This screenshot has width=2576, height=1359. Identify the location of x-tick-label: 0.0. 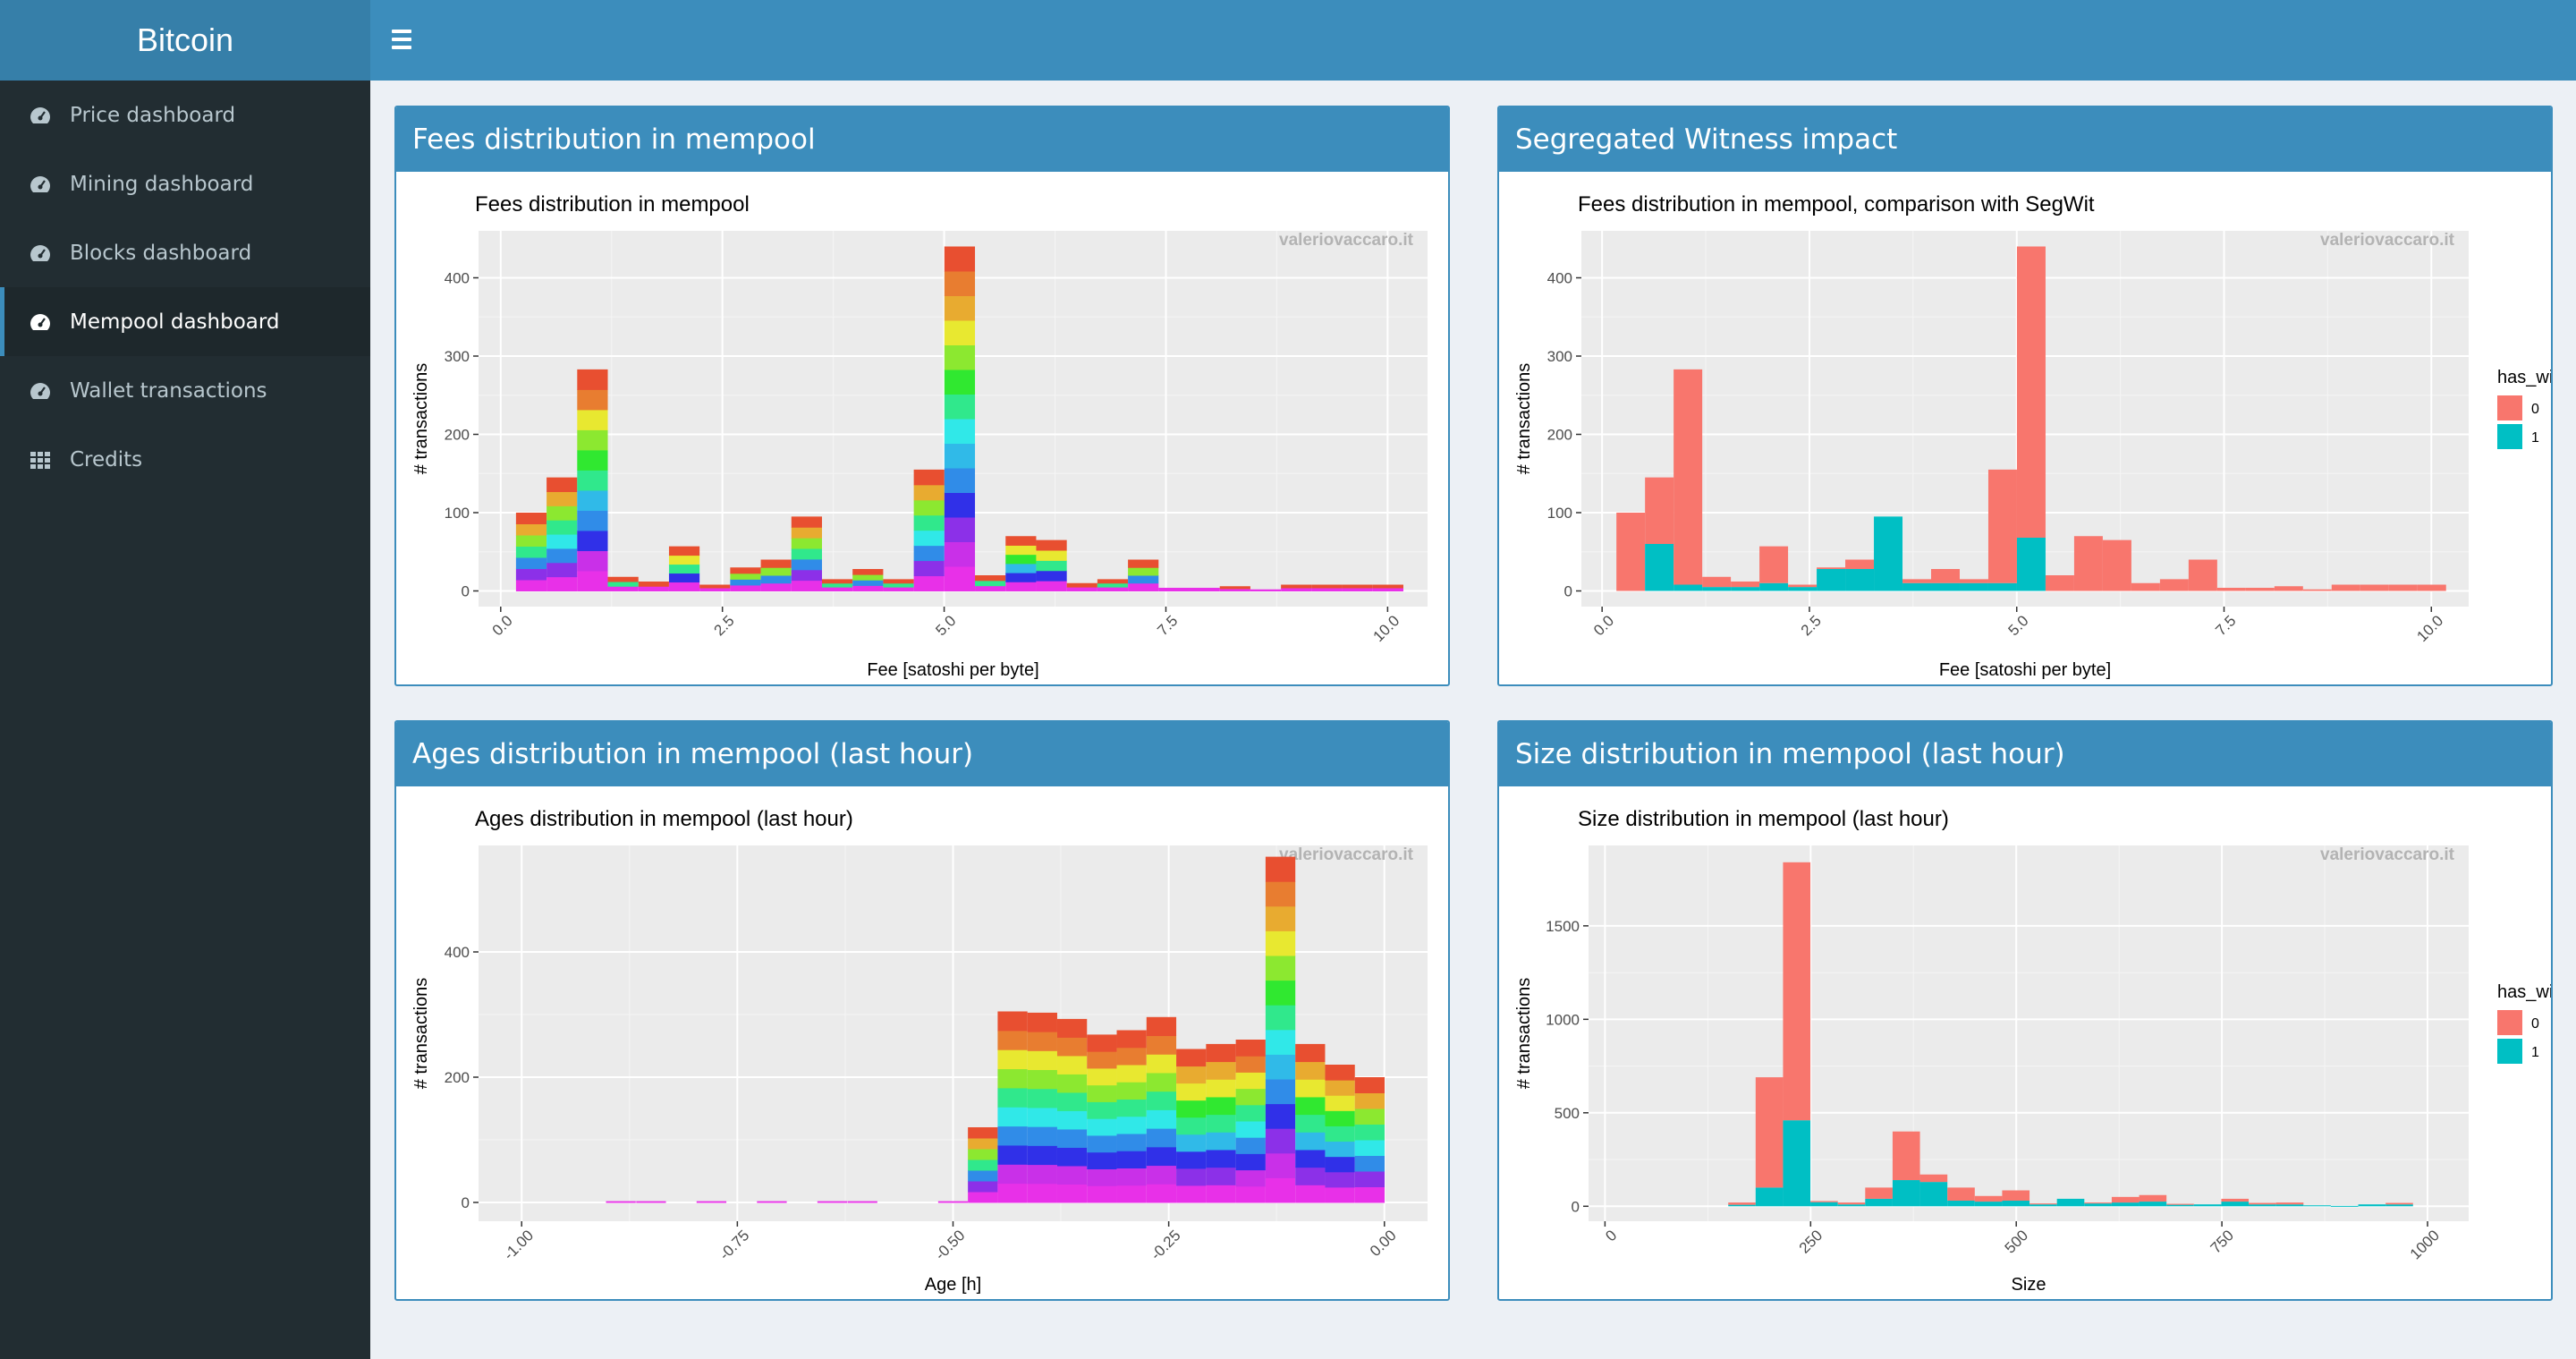
(1603, 626).